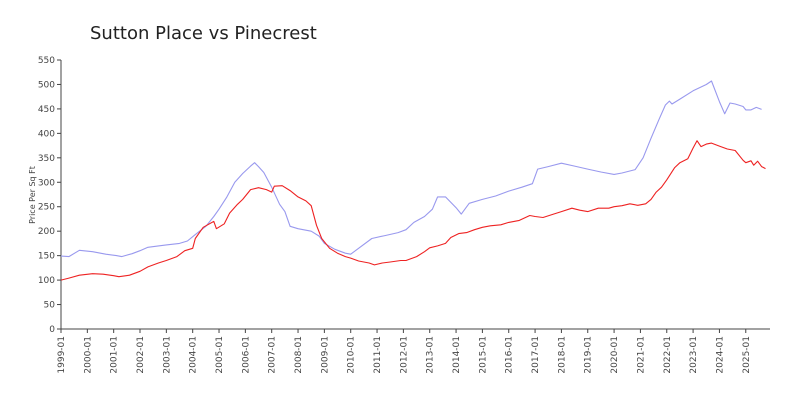  What do you see at coordinates (536, 355) in the screenshot?
I see `x-tick-label: 2017-01` at bounding box center [536, 355].